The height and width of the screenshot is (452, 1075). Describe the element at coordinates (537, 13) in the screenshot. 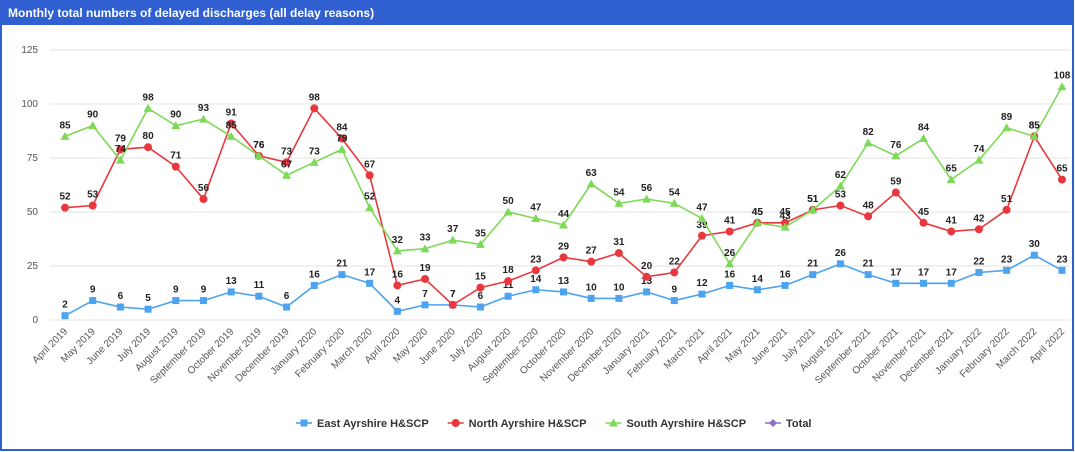

I see `header-bar` at that location.